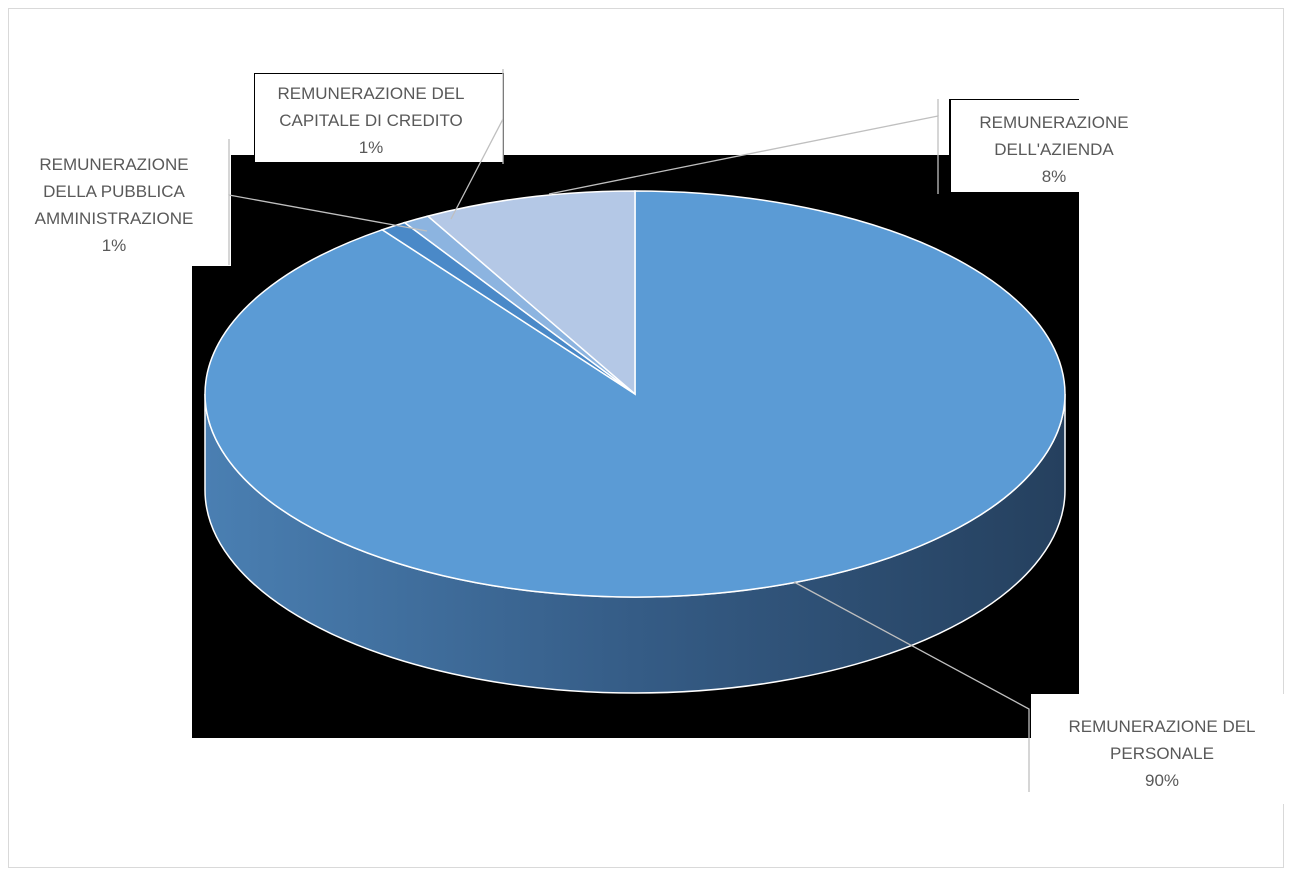  I want to click on data-label-line: DELL'AZIENDA, so click(1054, 149).